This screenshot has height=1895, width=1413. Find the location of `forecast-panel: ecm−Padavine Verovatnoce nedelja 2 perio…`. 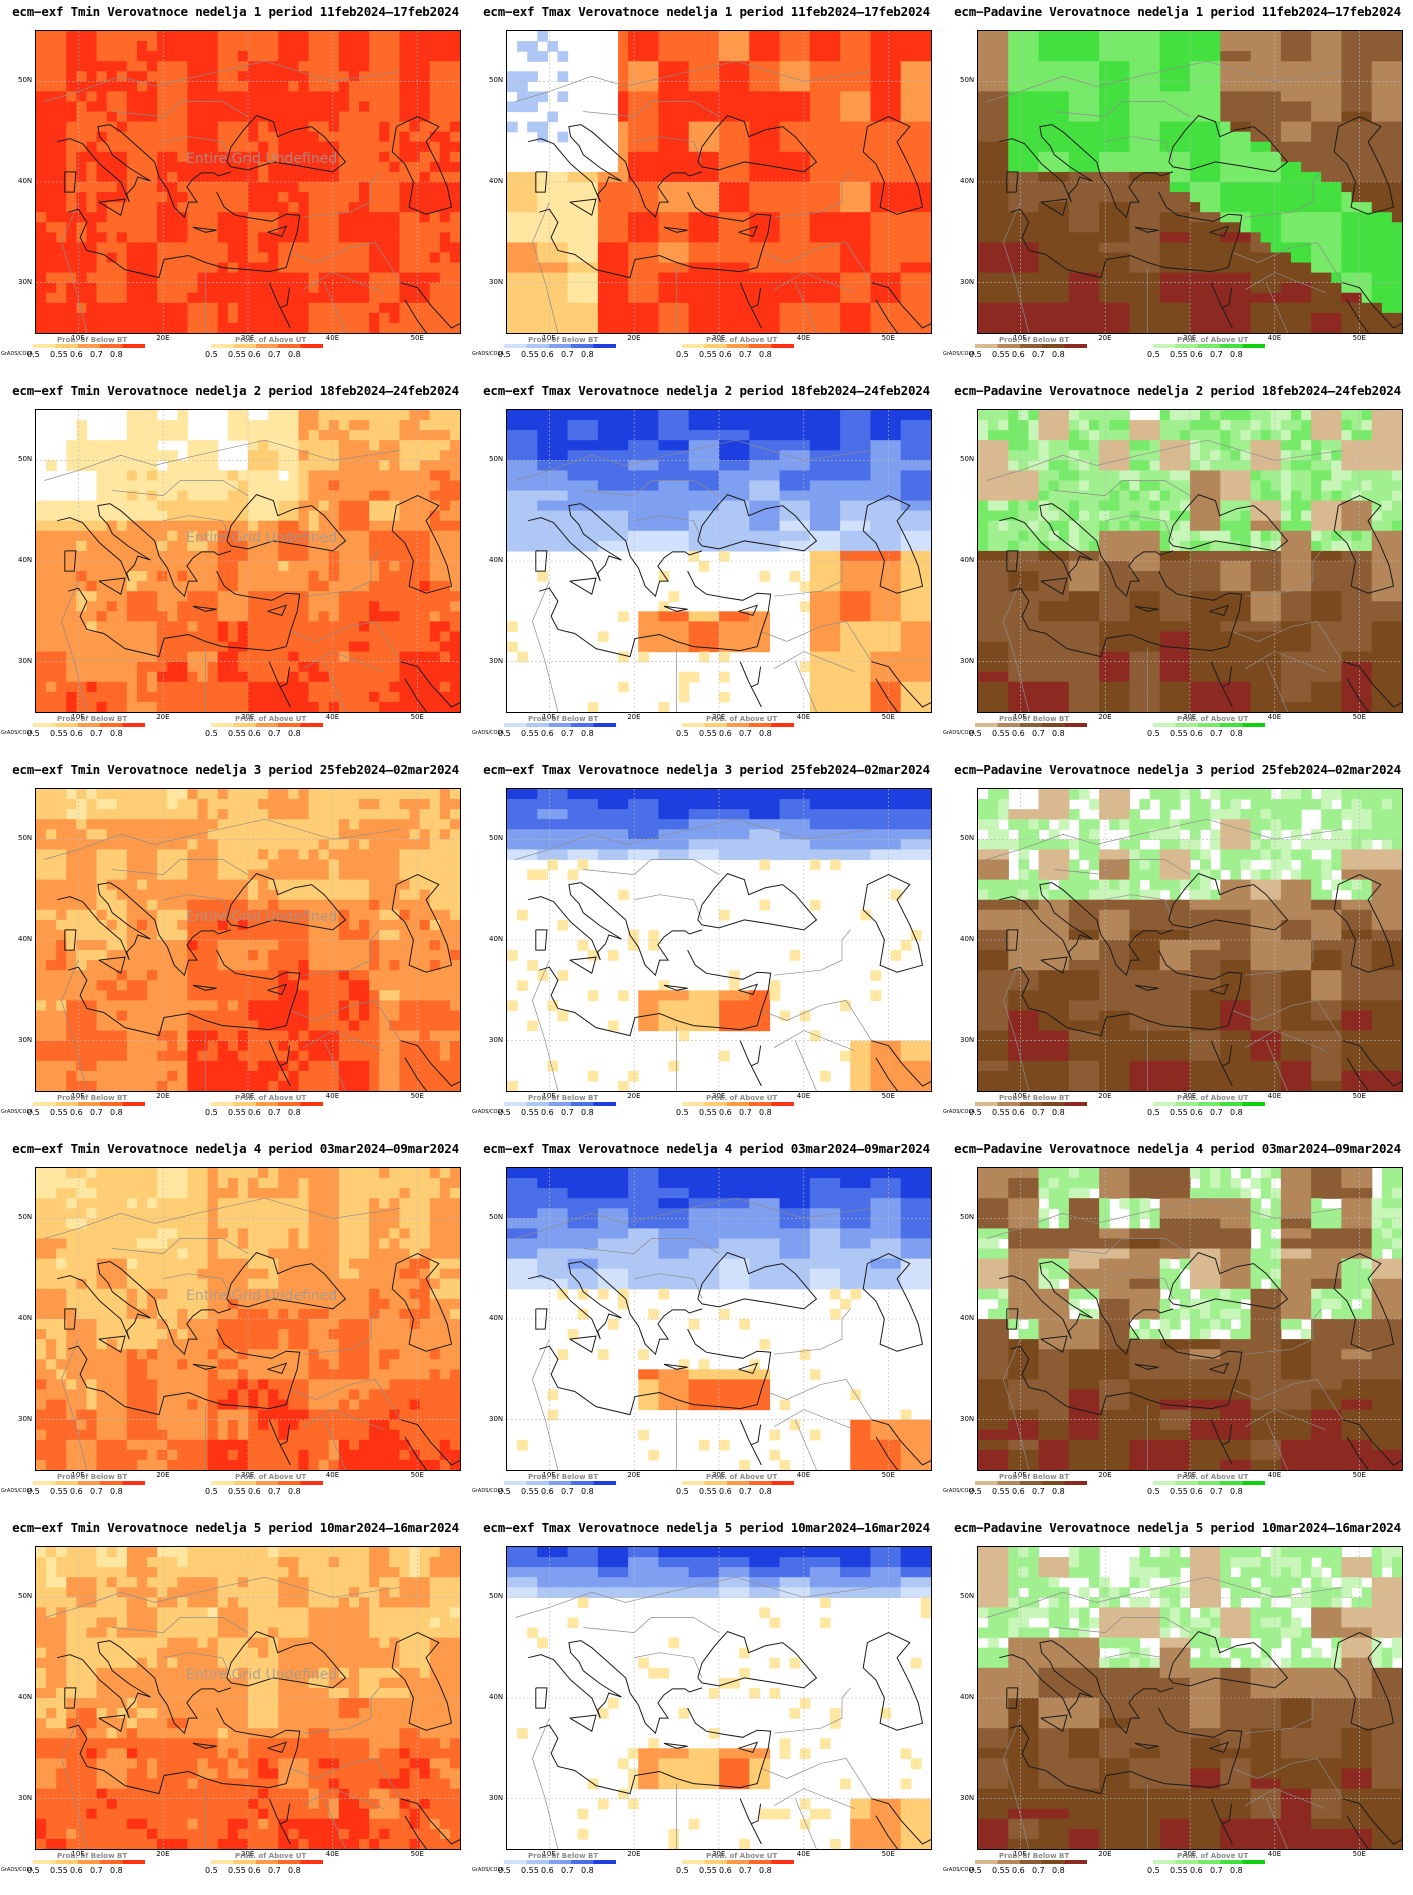

forecast-panel: ecm−Padavine Verovatnoce nedelja 2 perio… is located at coordinates (1177, 568).